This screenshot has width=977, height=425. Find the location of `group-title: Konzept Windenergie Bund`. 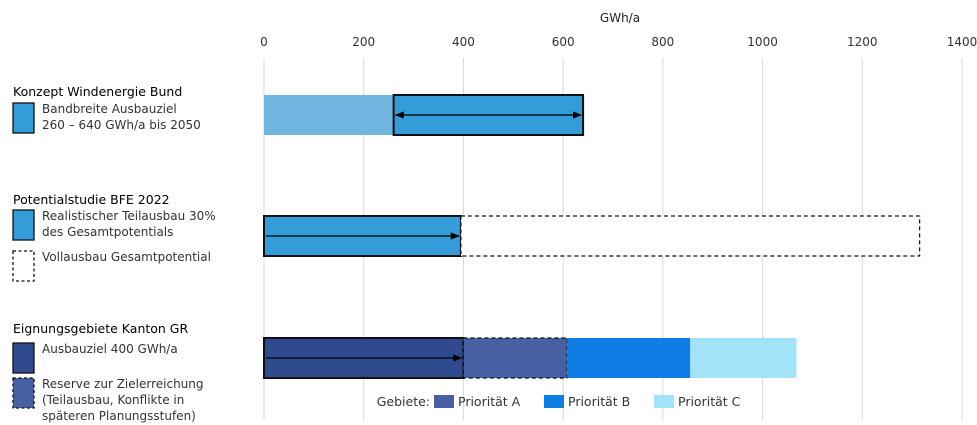

group-title: Konzept Windenergie Bund is located at coordinates (97, 91).